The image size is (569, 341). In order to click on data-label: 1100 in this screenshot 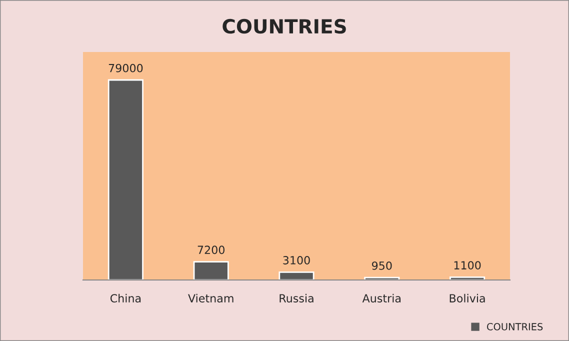, I will do `click(467, 265)`.